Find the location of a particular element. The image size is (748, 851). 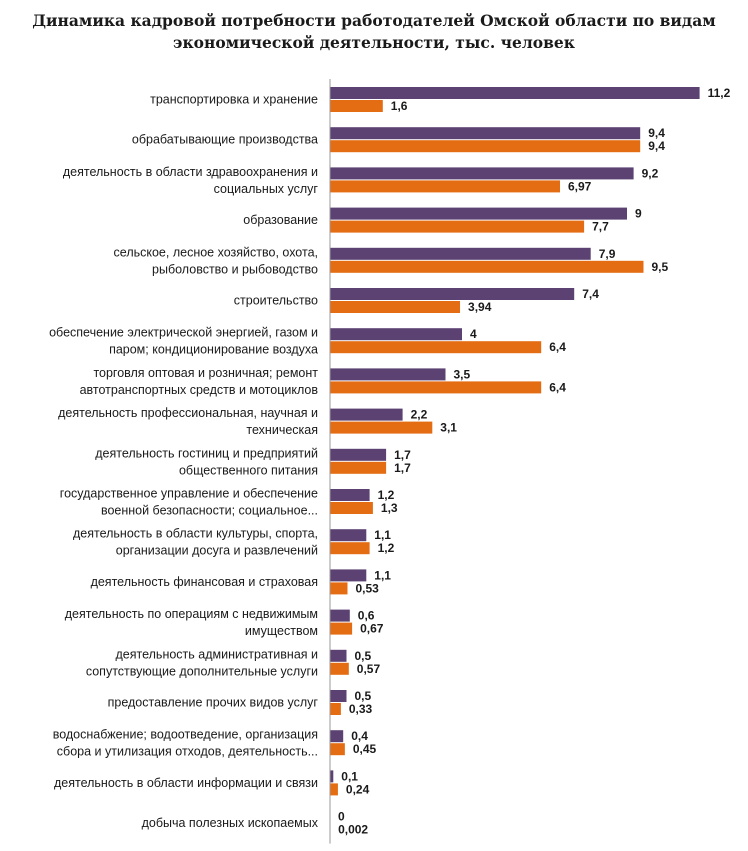

data-label-series-2: 3,1 is located at coordinates (448, 428).